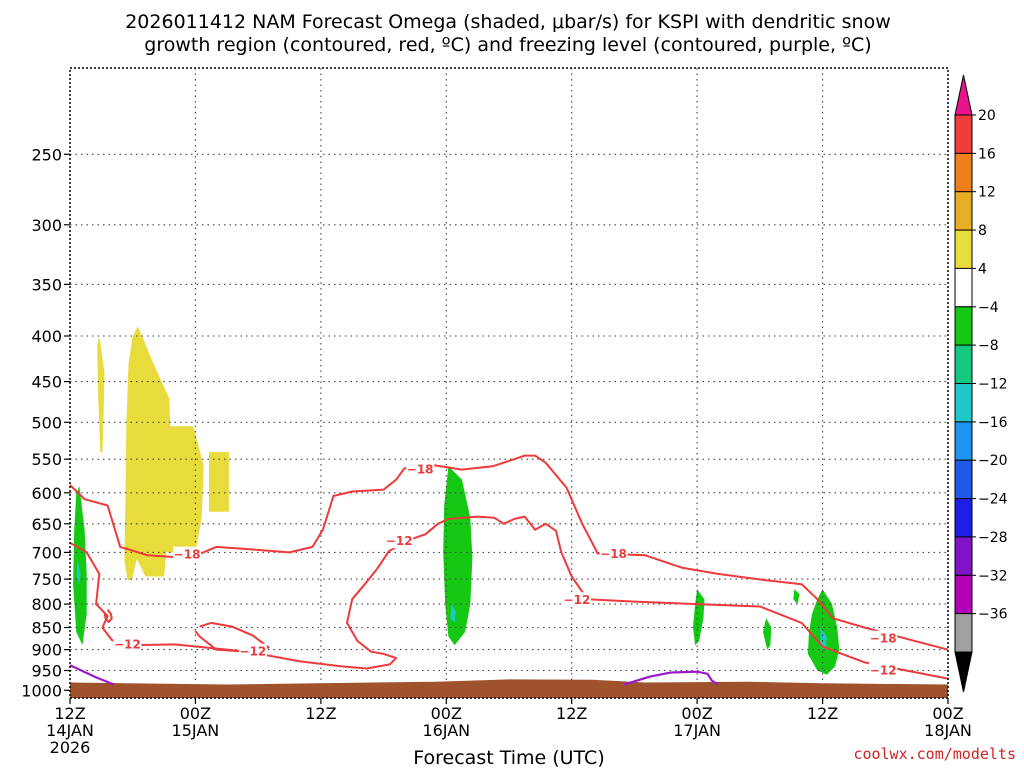 The height and width of the screenshot is (768, 1024). I want to click on x-axis-label: Forecast Time (UTC), so click(508, 757).